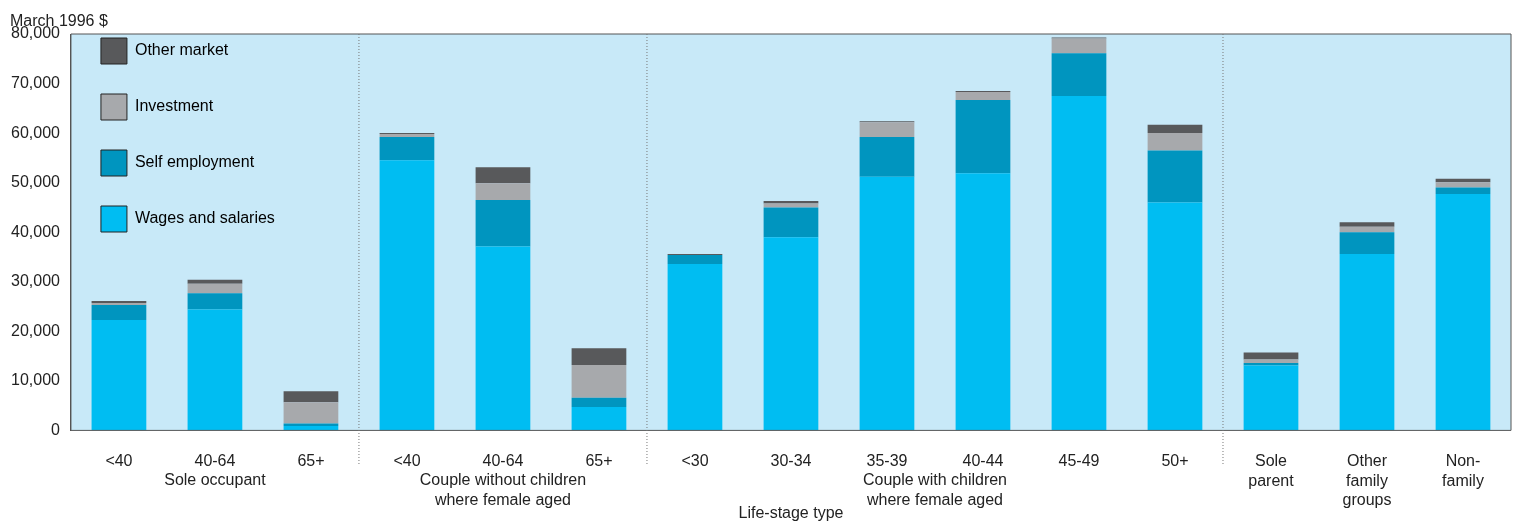 This screenshot has height=524, width=1523. I want to click on x-tick-label: Sole parent, so click(1271, 470).